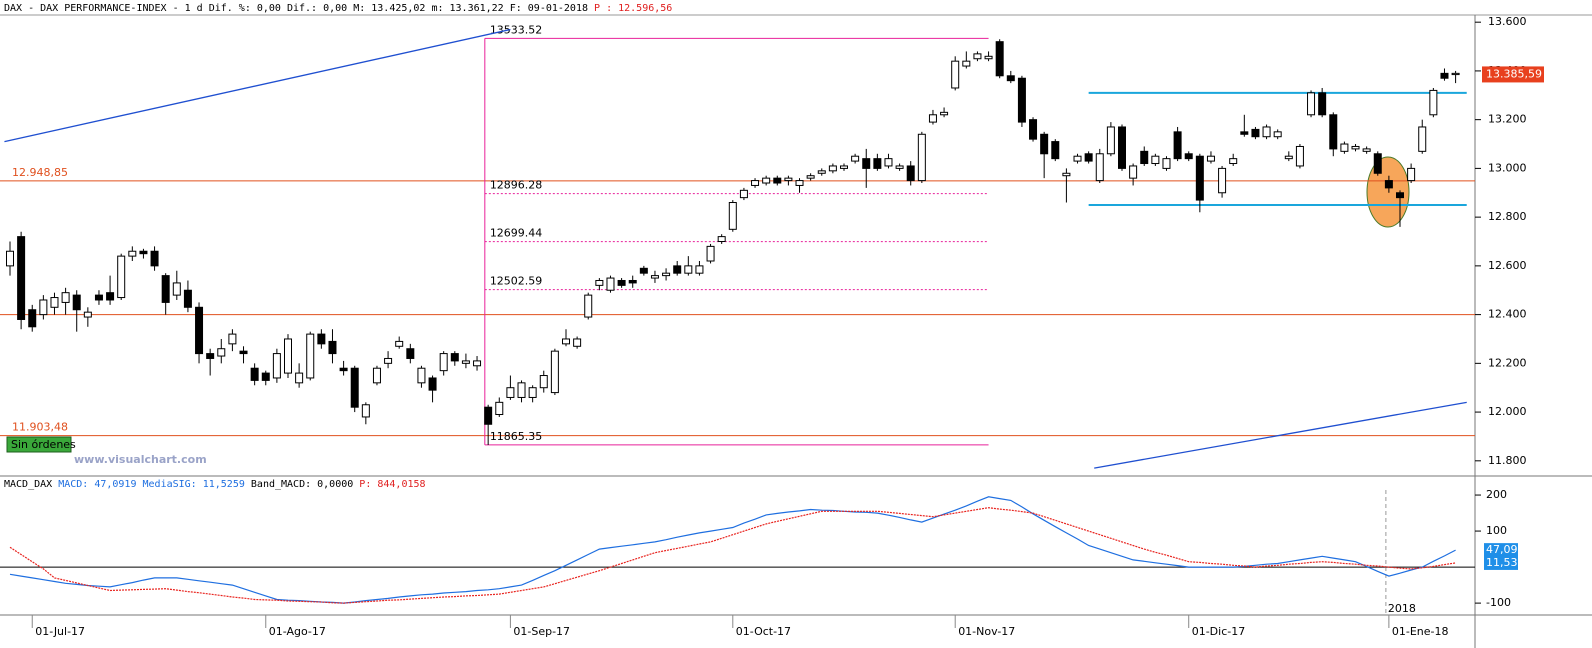 The height and width of the screenshot is (648, 1592). What do you see at coordinates (516, 185) in the screenshot?
I see `fib-label: 12896.28` at bounding box center [516, 185].